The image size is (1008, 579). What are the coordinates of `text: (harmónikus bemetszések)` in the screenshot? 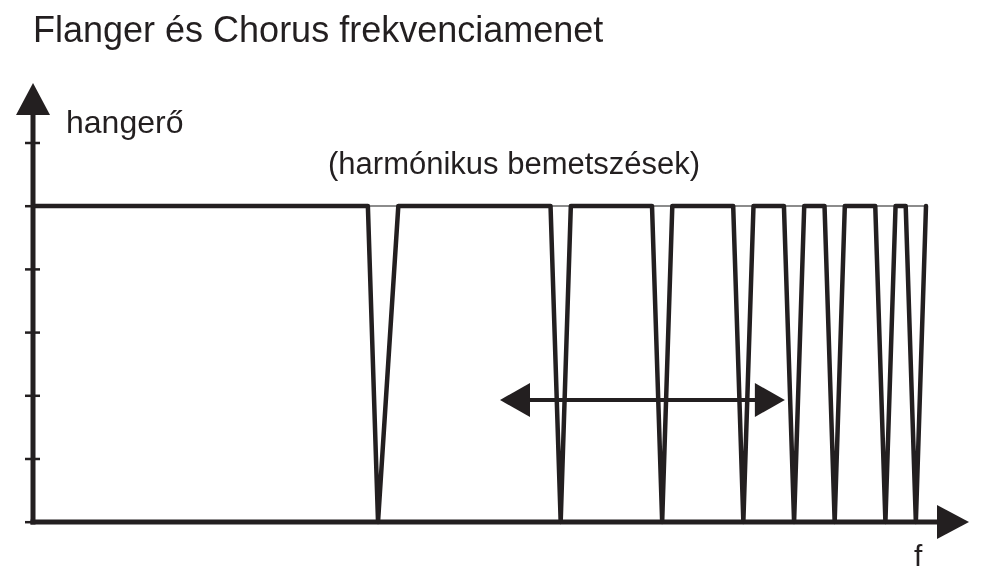 It's located at (514, 163).